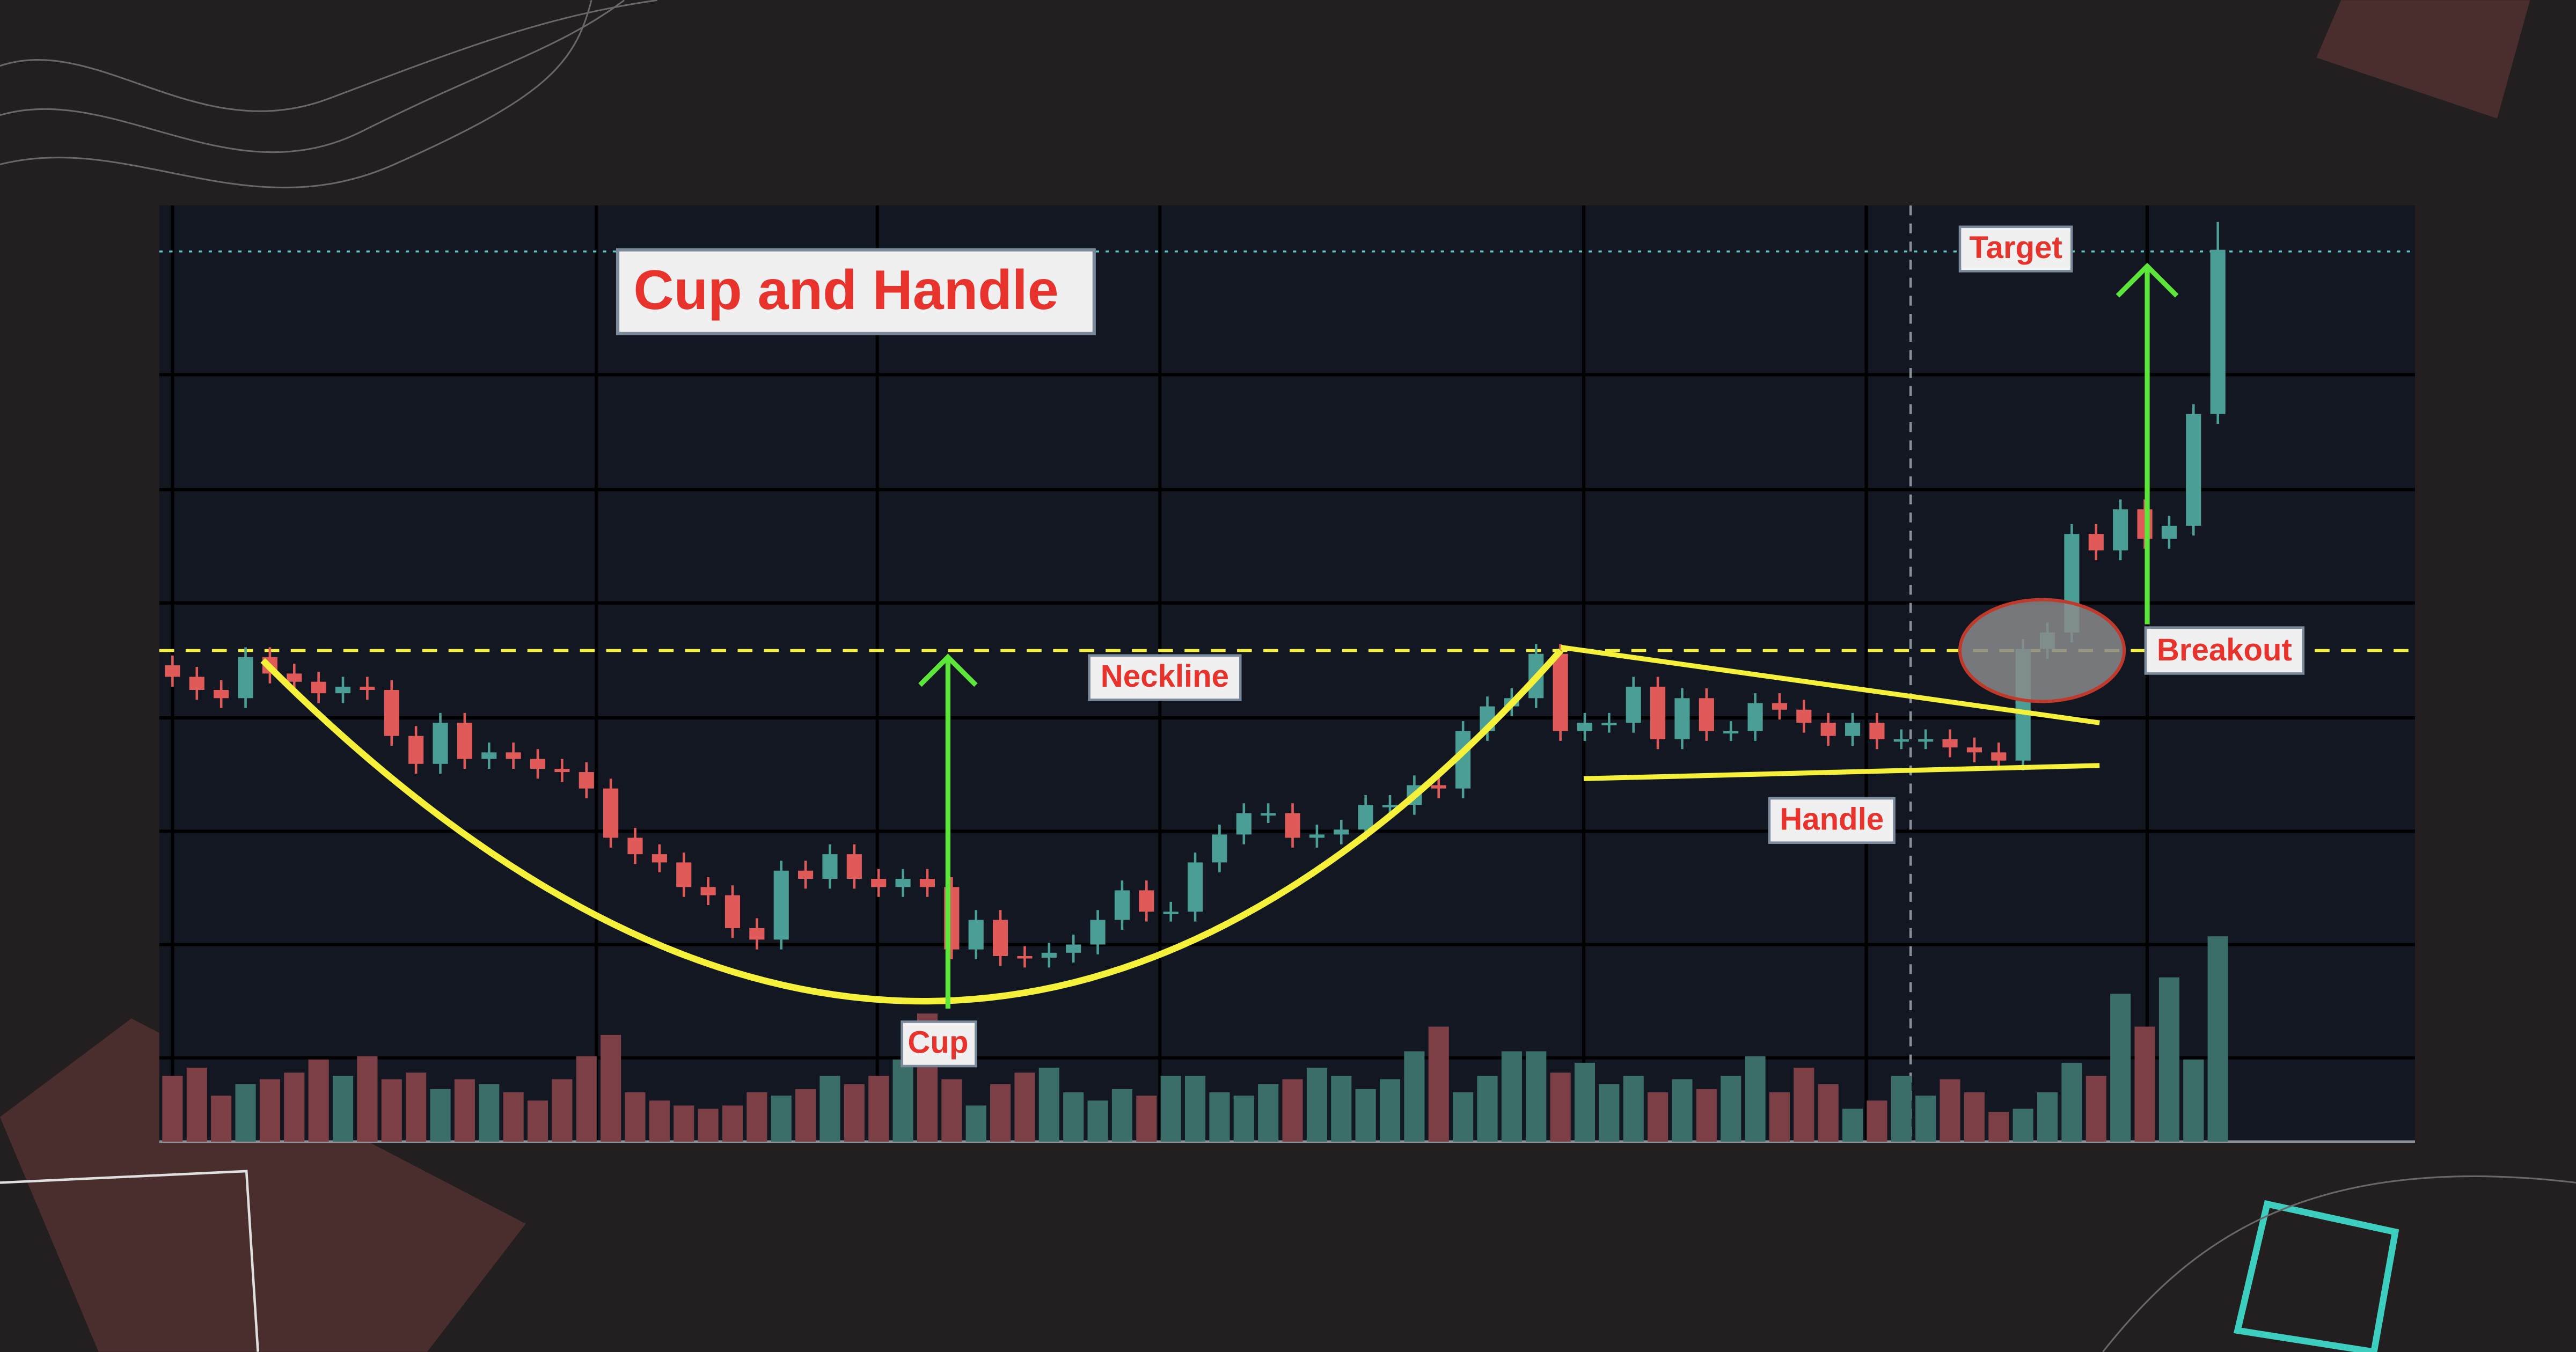  Describe the element at coordinates (1830, 684) in the screenshot. I see `handle-upper` at that location.